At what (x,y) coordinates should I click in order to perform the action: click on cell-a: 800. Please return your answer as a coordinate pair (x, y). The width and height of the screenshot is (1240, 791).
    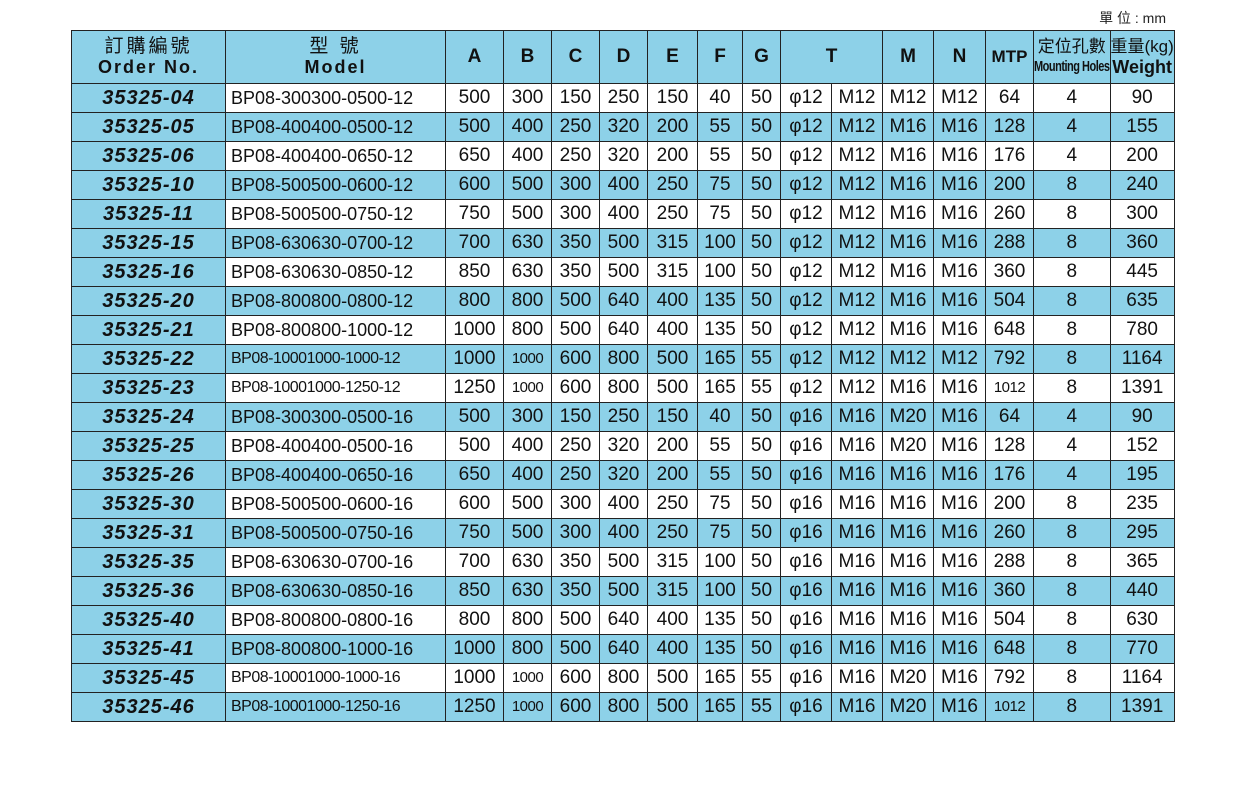
    Looking at the image, I should click on (474, 620).